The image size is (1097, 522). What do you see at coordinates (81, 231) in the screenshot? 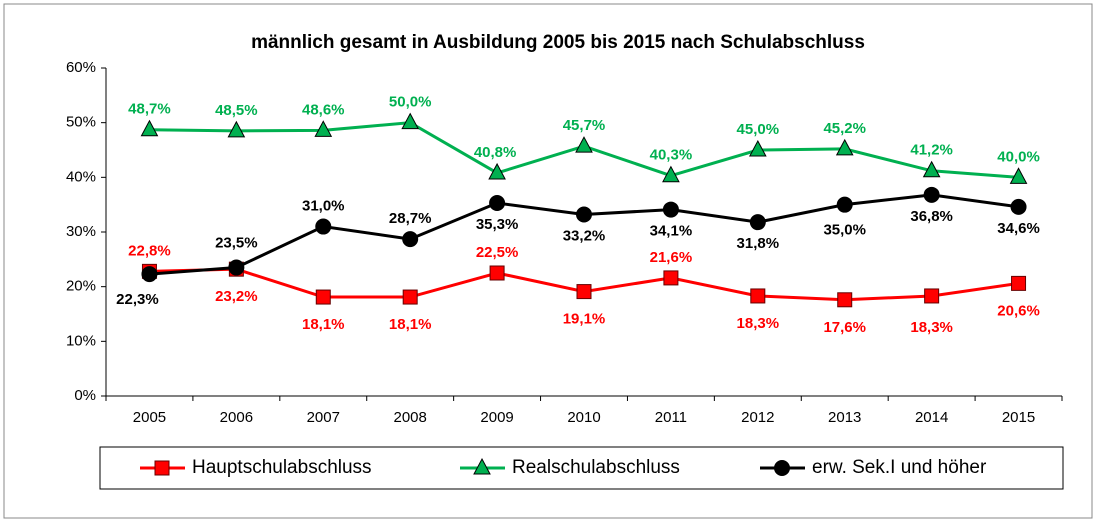
I see `y-tick-label: 30%` at bounding box center [81, 231].